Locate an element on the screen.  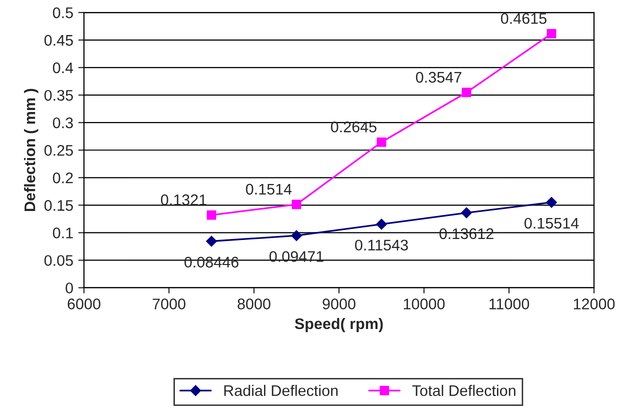
x-axis-title: Speed( rpm) is located at coordinates (338, 325).